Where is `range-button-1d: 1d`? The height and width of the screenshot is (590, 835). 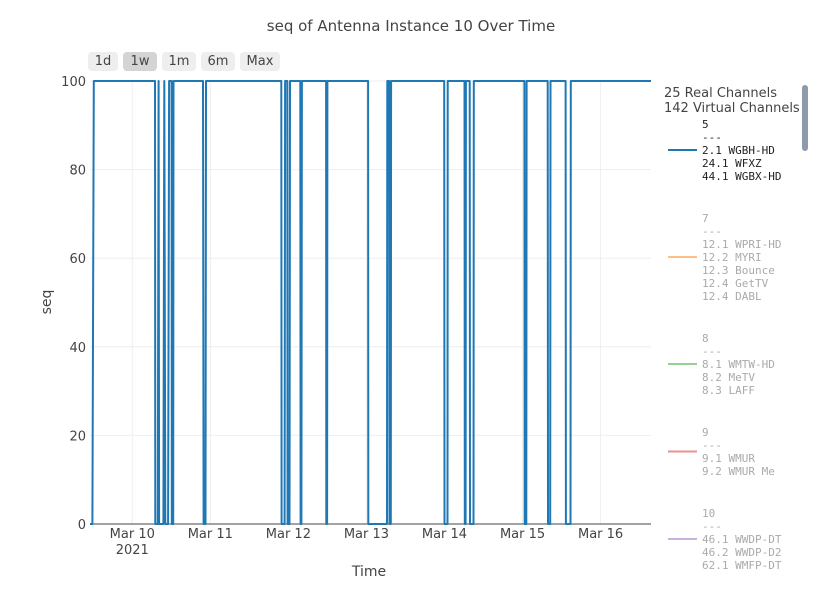
range-button-1d: 1d is located at coordinates (103, 61).